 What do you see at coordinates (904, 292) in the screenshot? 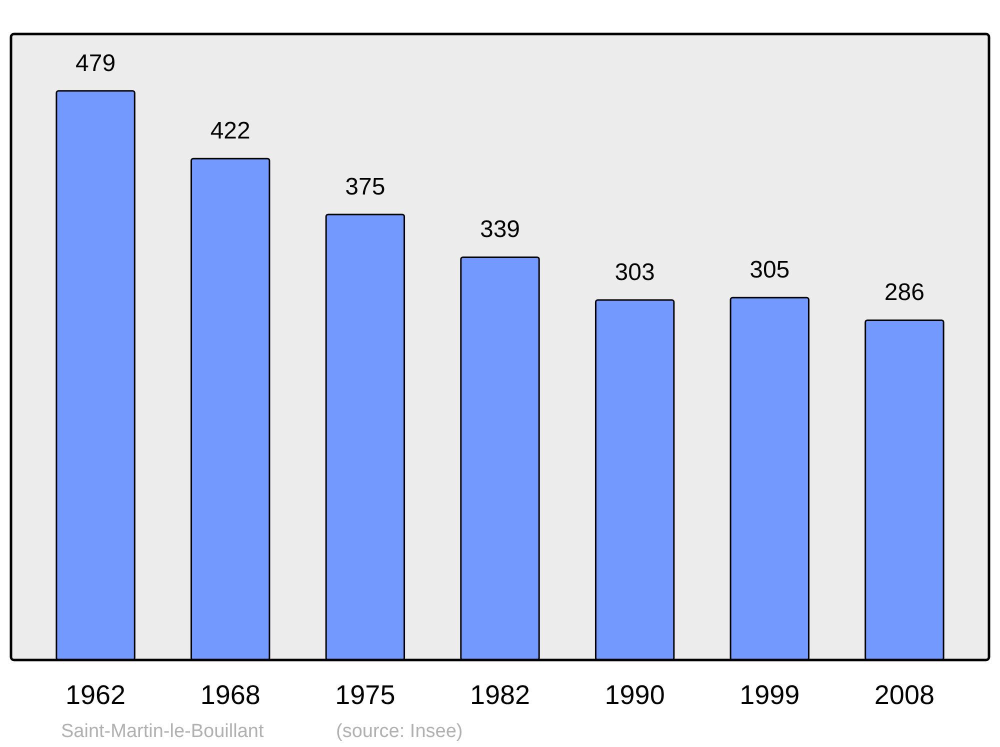
I see `data-label: 286` at bounding box center [904, 292].